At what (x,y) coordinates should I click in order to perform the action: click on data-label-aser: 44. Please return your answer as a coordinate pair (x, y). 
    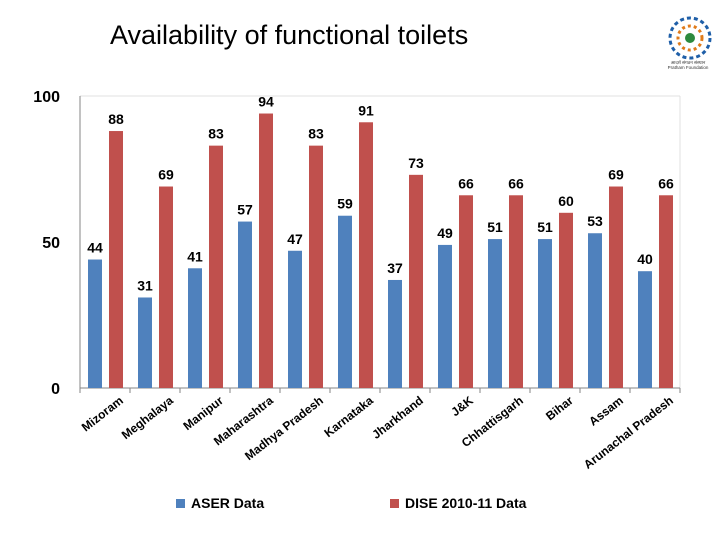
    Looking at the image, I should click on (95, 248).